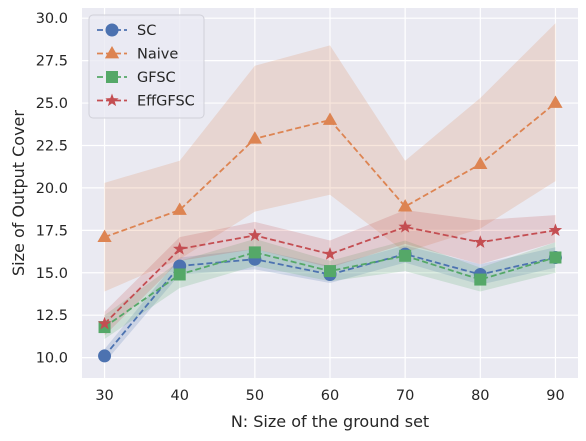 Image resolution: width=586 pixels, height=441 pixels. I want to click on y-tick-label: 10.0, so click(52, 359).